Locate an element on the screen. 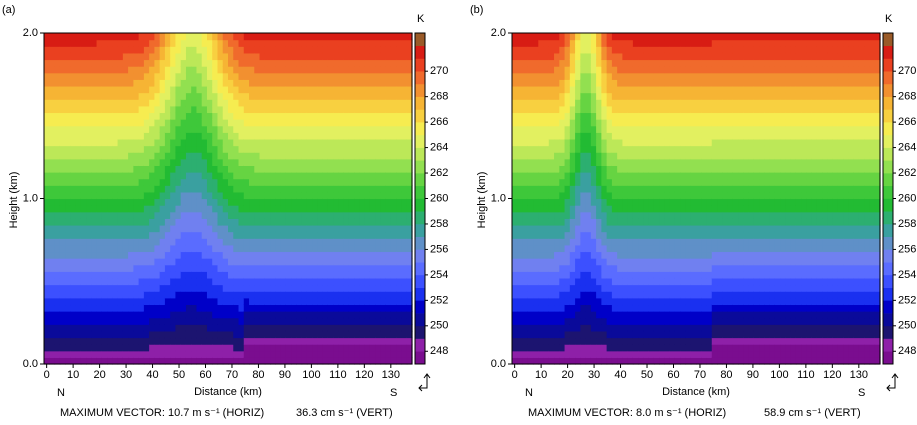 The image size is (917, 425). x-axis-label: Distance (km) is located at coordinates (228, 392).